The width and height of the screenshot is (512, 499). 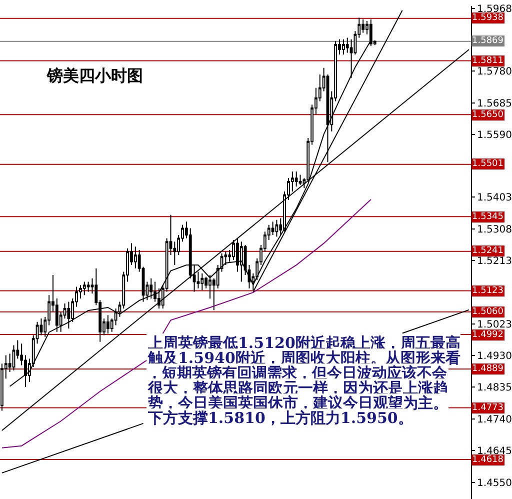 What do you see at coordinates (94, 75) in the screenshot?
I see `text: 镑美四小时图` at bounding box center [94, 75].